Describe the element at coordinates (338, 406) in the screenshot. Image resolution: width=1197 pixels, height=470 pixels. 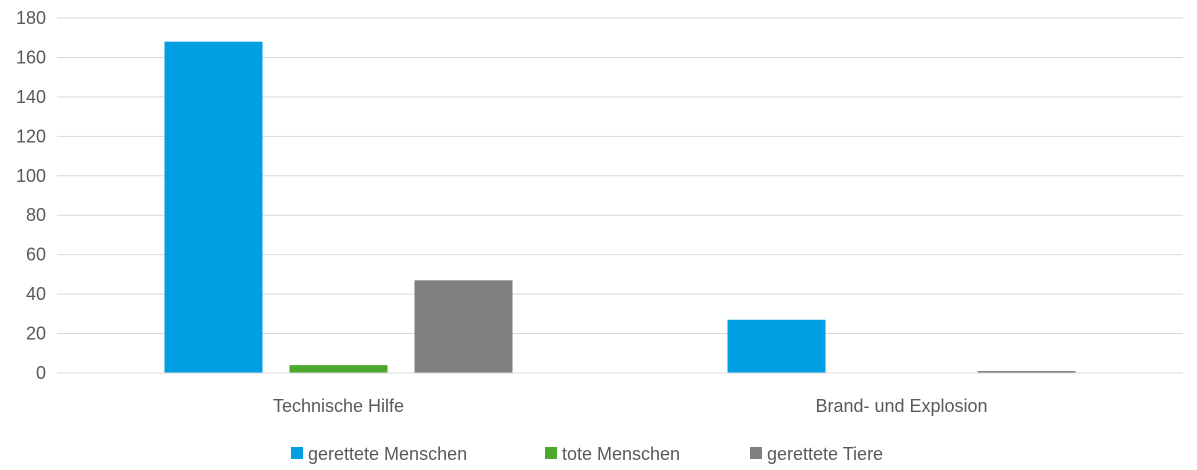
I see `category-label: Technische Hilfe` at that location.